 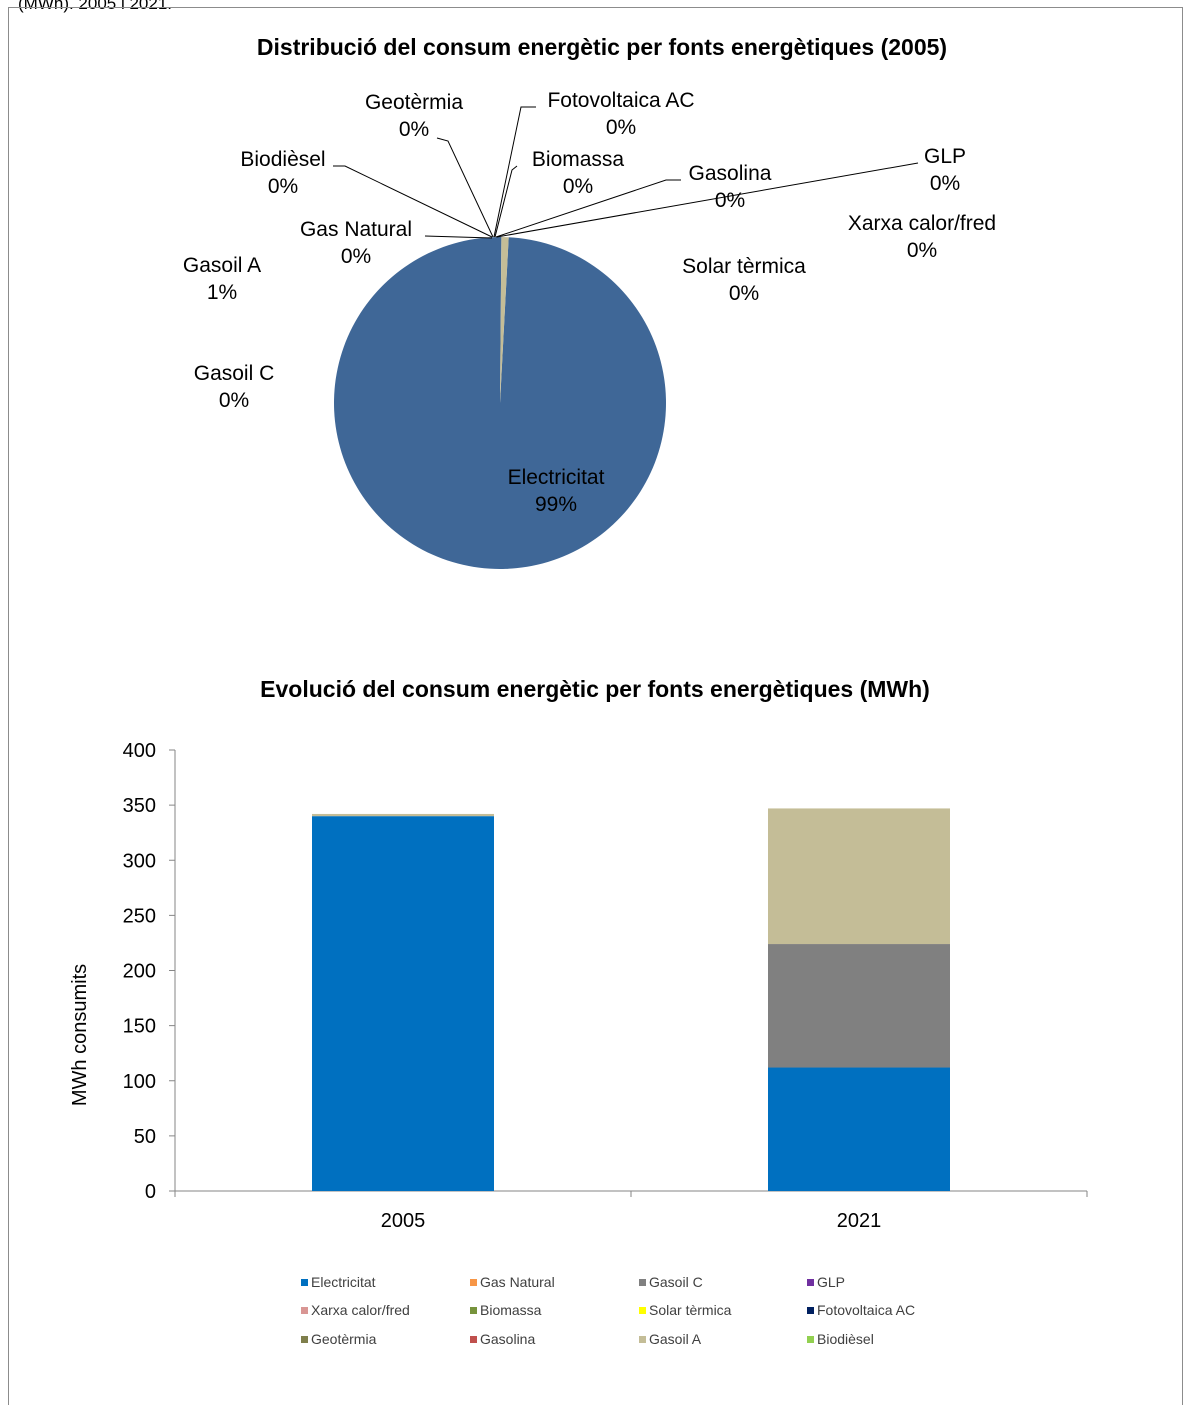 What do you see at coordinates (620, 100) in the screenshot?
I see `pie-label-fotovoltaica-ac: Fotovoltaica AC` at bounding box center [620, 100].